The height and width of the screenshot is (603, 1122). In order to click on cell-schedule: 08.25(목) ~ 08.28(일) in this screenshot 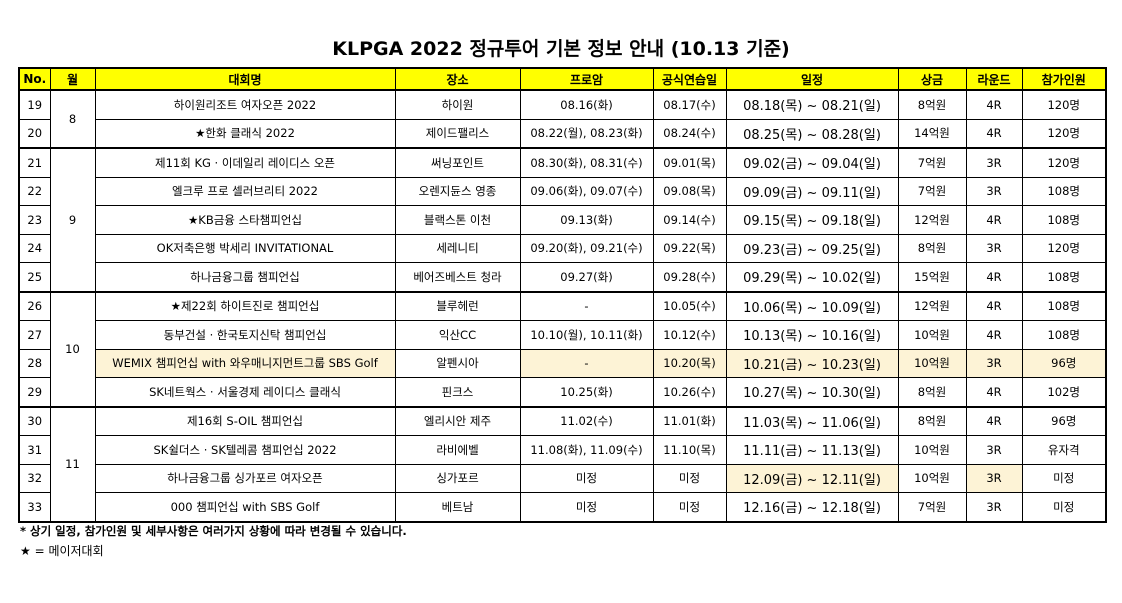, I will do `click(812, 133)`.